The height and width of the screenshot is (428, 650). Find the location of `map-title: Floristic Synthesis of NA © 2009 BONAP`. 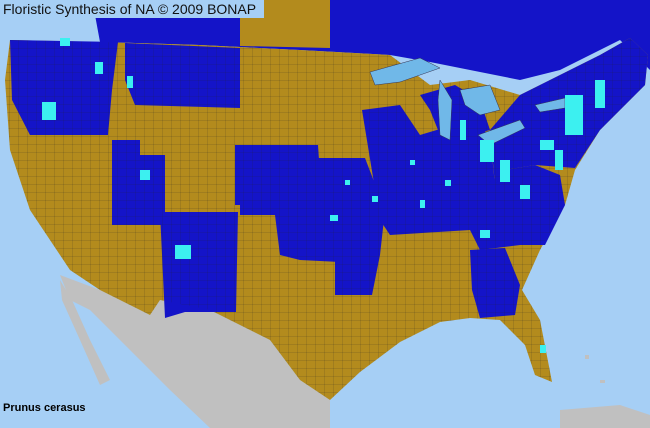

map-title: Floristic Synthesis of NA © 2009 BONAP is located at coordinates (132, 9).